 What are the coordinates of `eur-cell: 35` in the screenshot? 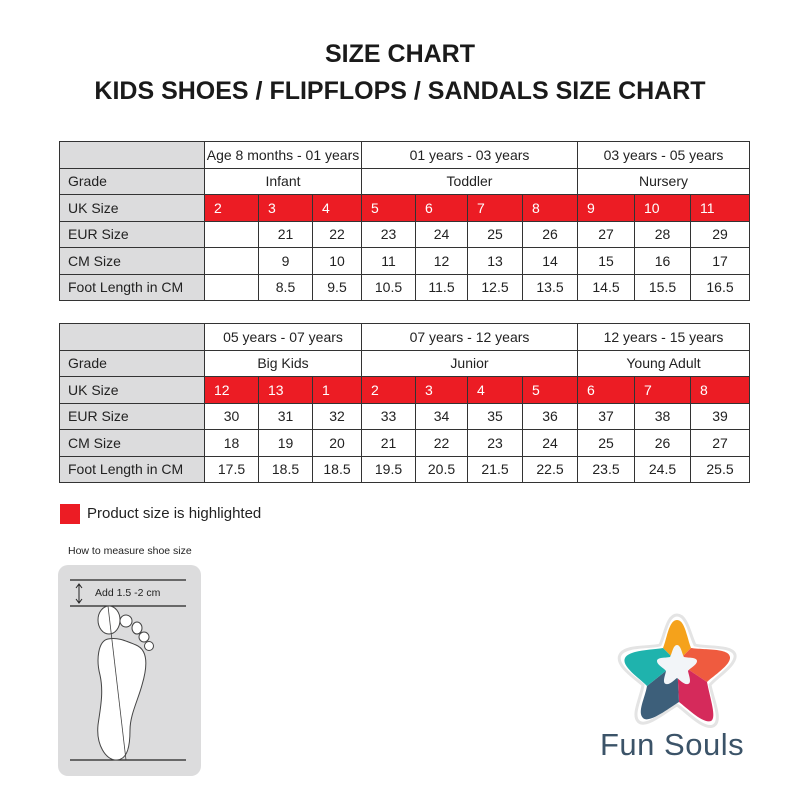 It's located at (495, 416).